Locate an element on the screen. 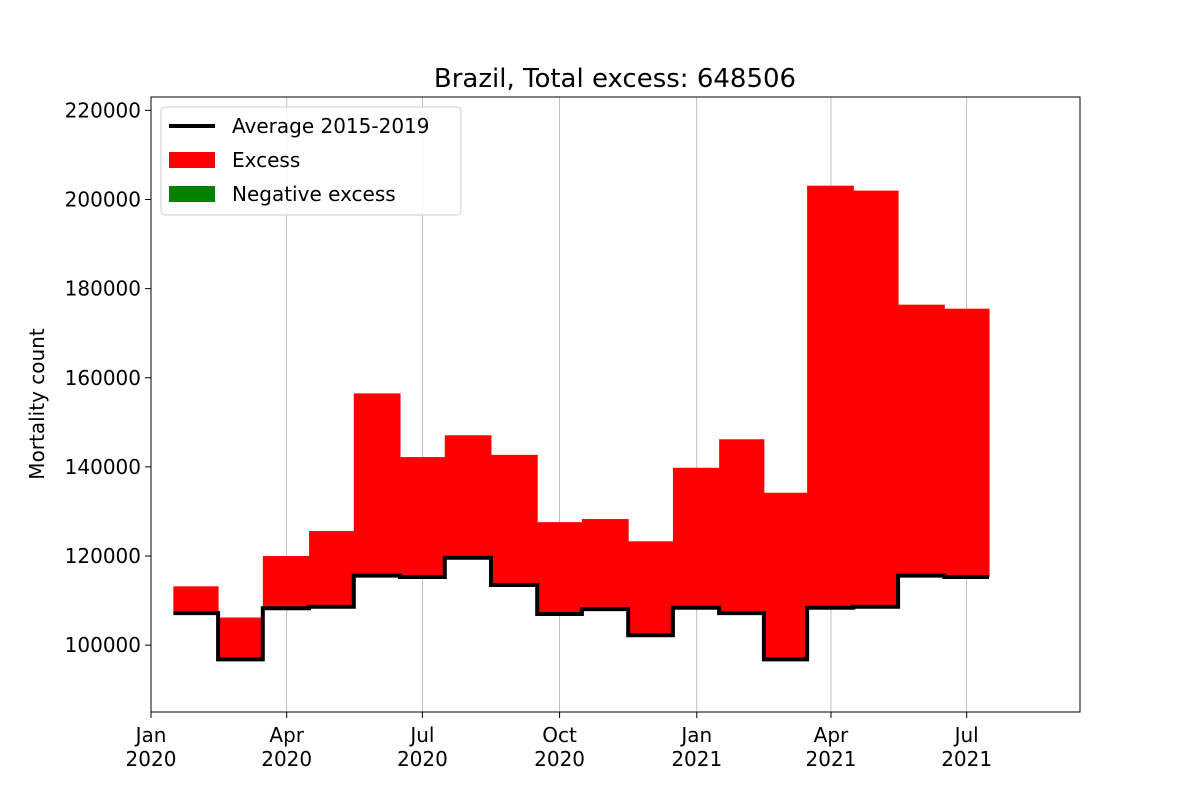 Image resolution: width=1200 pixels, height=800 pixels. x-tick-year-2: 2020 is located at coordinates (422, 759).